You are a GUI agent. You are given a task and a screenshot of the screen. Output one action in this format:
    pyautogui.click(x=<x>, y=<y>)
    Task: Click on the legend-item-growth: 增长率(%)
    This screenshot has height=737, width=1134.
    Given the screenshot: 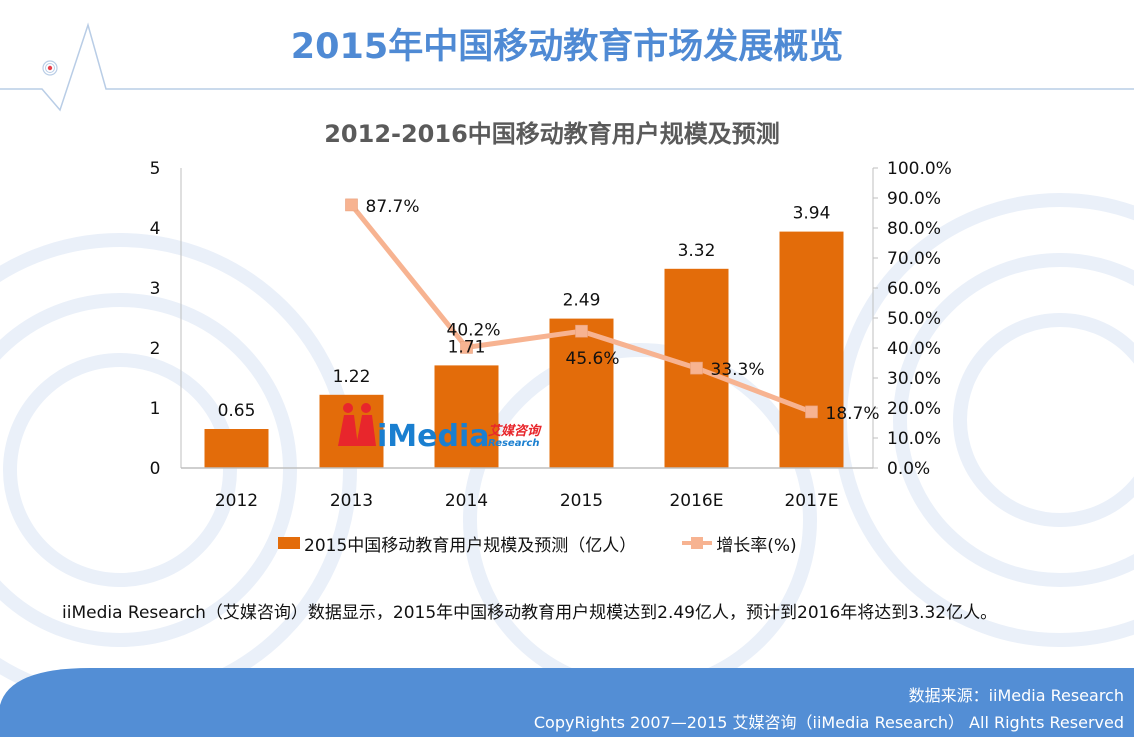 What is the action you would take?
    pyautogui.click(x=739, y=543)
    